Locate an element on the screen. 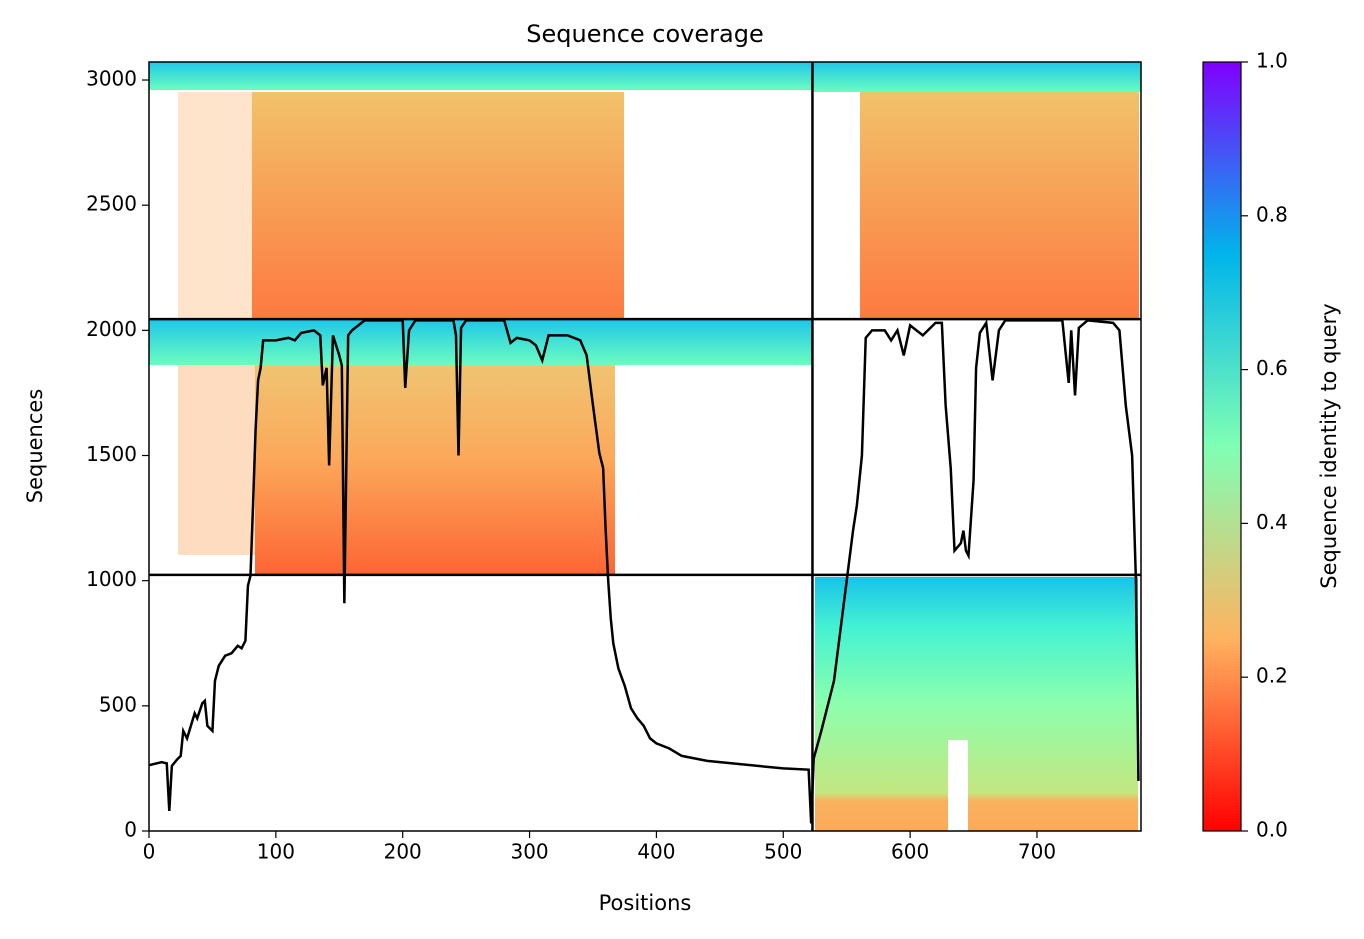  x-tick-label: 600 is located at coordinates (910, 852).